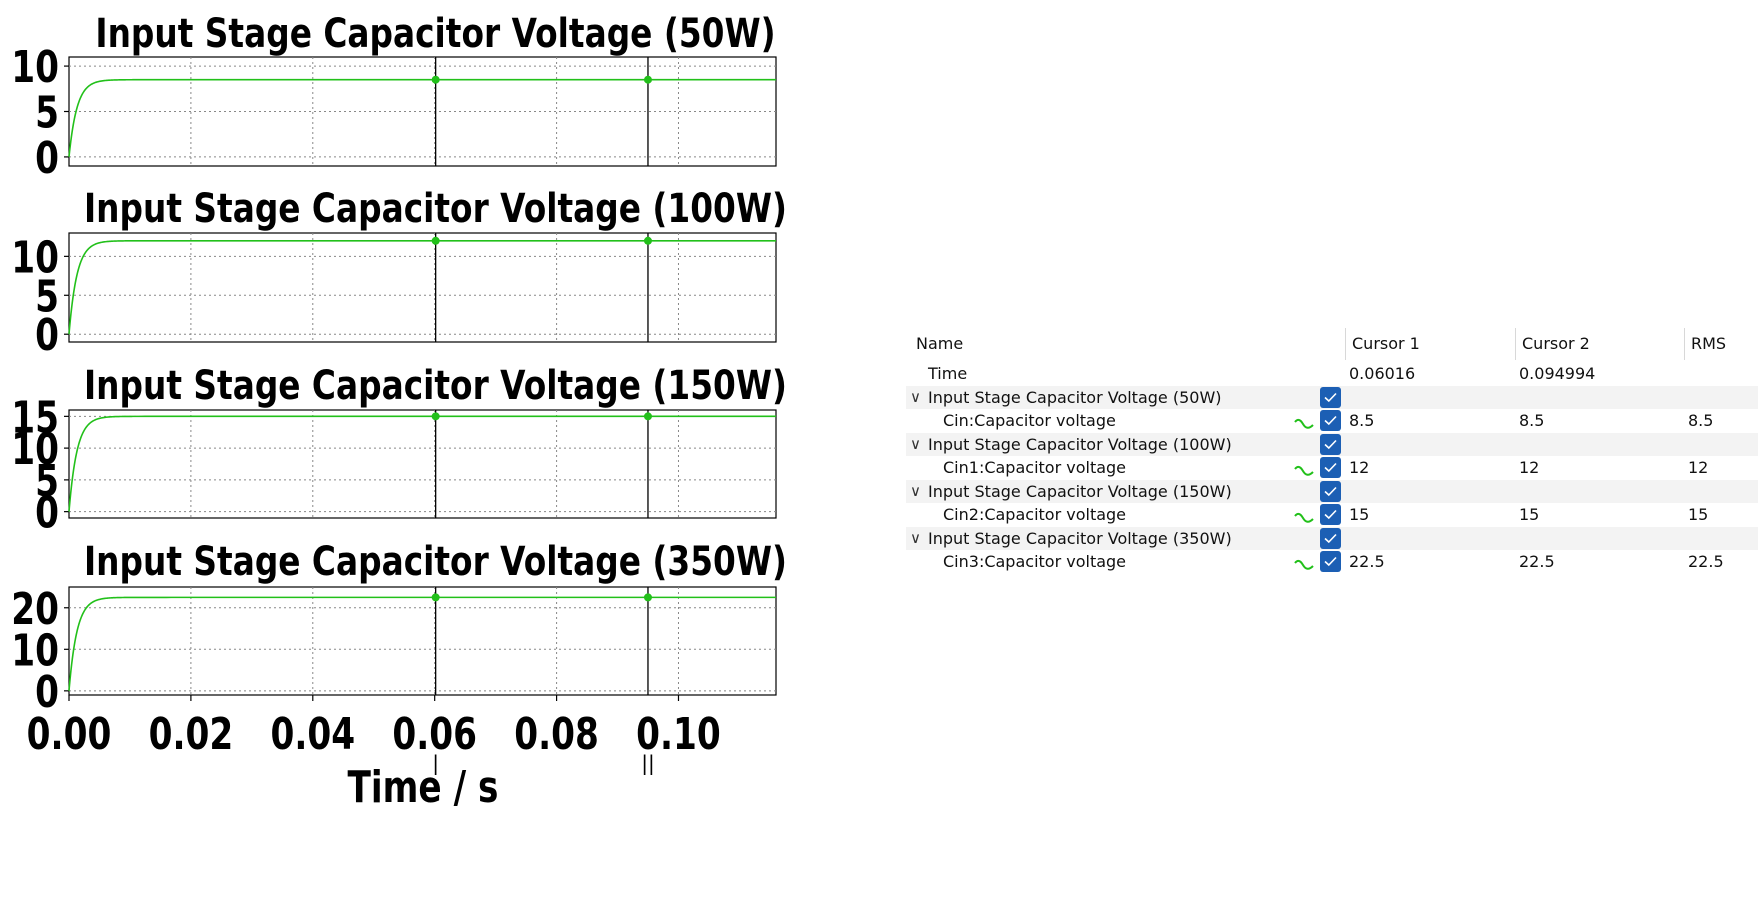  I want to click on signal-cursor1-value: 22.5, so click(1367, 561).